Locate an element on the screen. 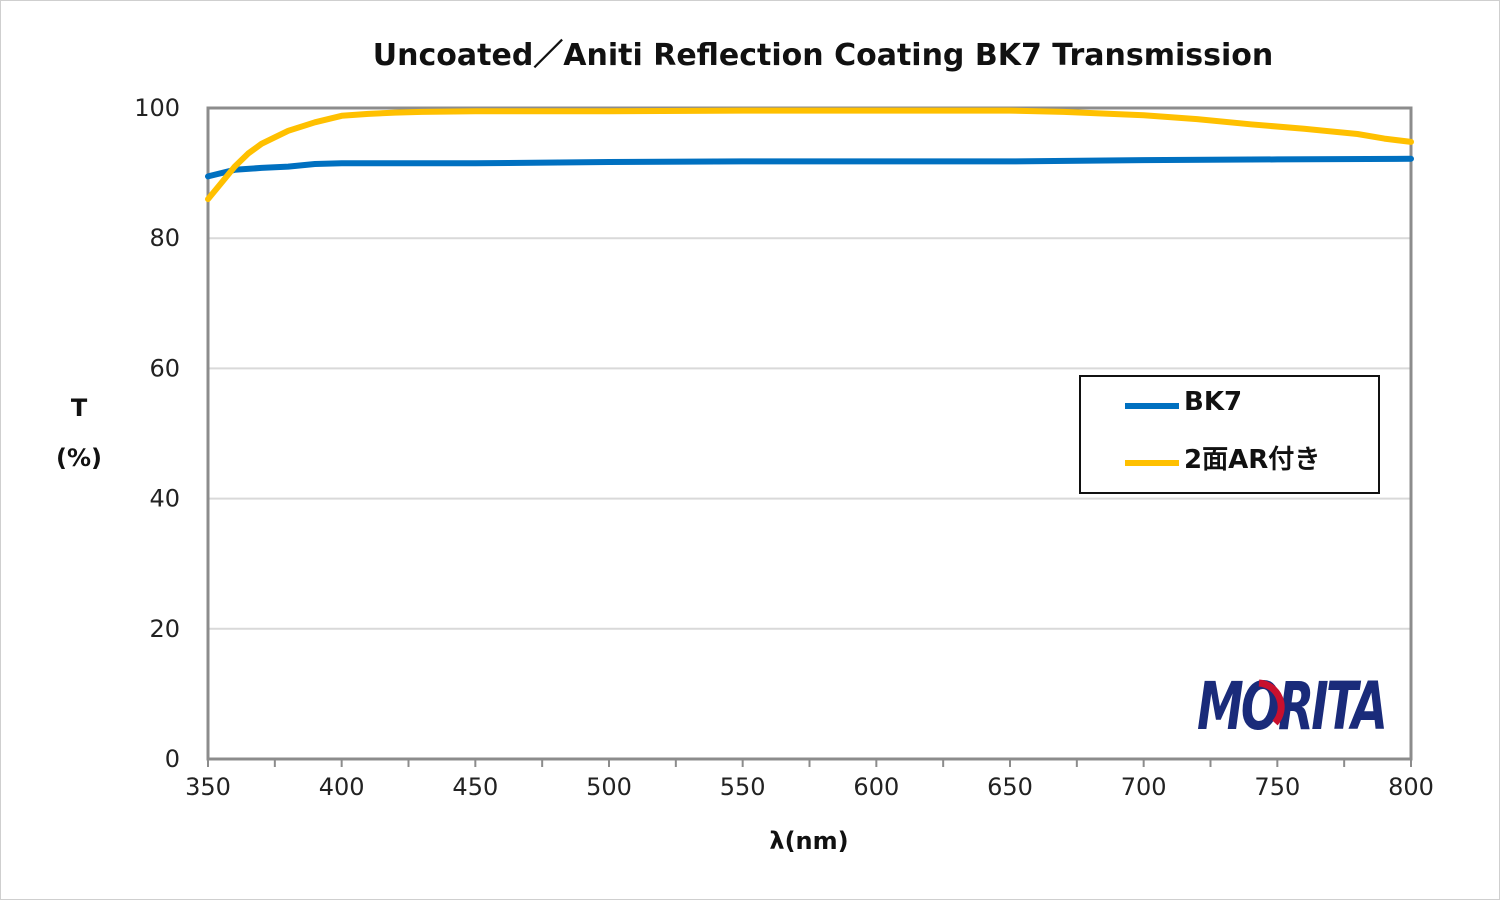 The height and width of the screenshot is (901, 1500). morita-logo: MORITA is located at coordinates (1293, 706).